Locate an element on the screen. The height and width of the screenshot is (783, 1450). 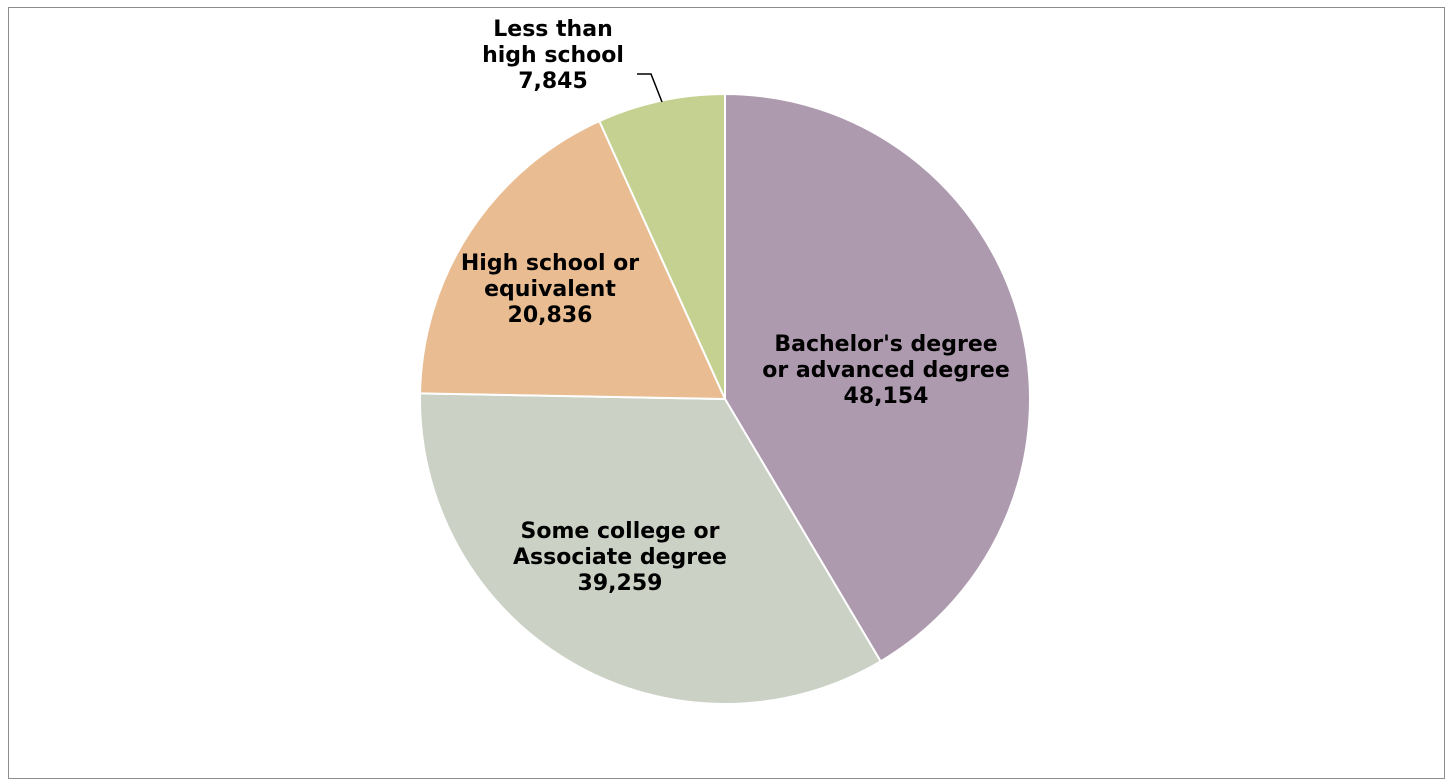
slice-category-label: high school is located at coordinates (553, 55).